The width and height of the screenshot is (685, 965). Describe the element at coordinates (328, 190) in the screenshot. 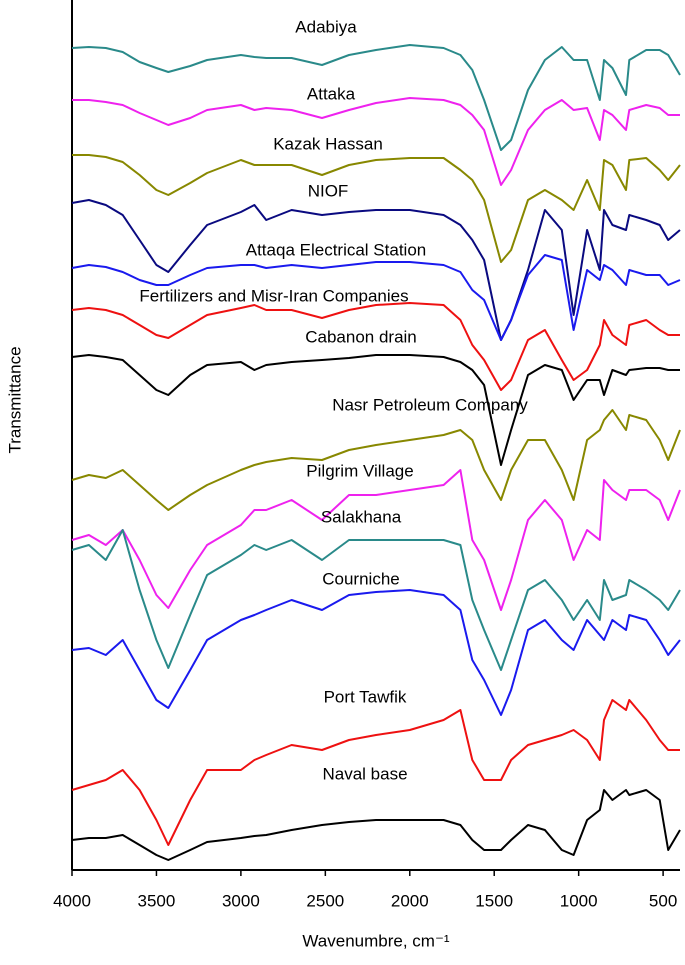

I see `series-label: NIOF` at that location.